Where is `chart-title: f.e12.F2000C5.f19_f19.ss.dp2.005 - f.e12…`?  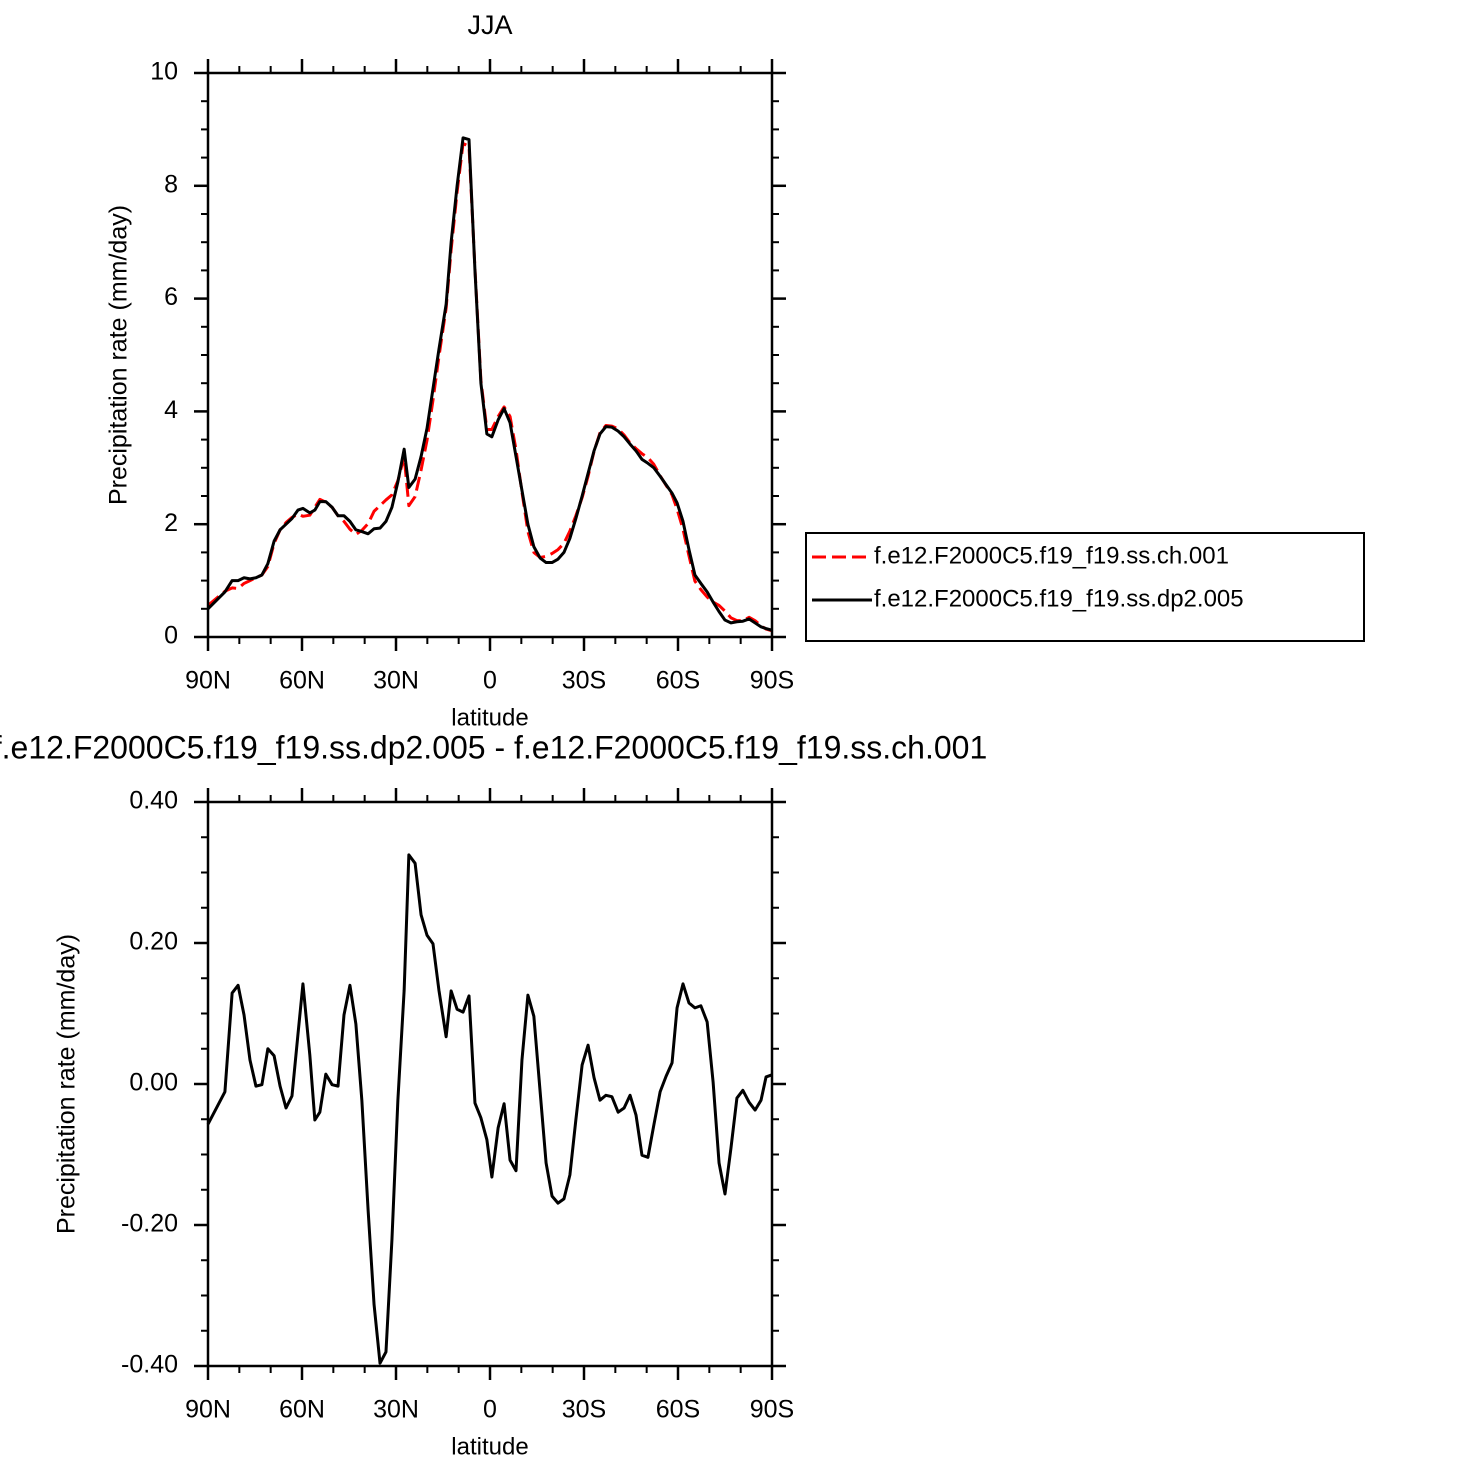 chart-title: f.e12.F2000C5.f19_f19.ss.dp2.005 - f.e12… is located at coordinates (493, 747).